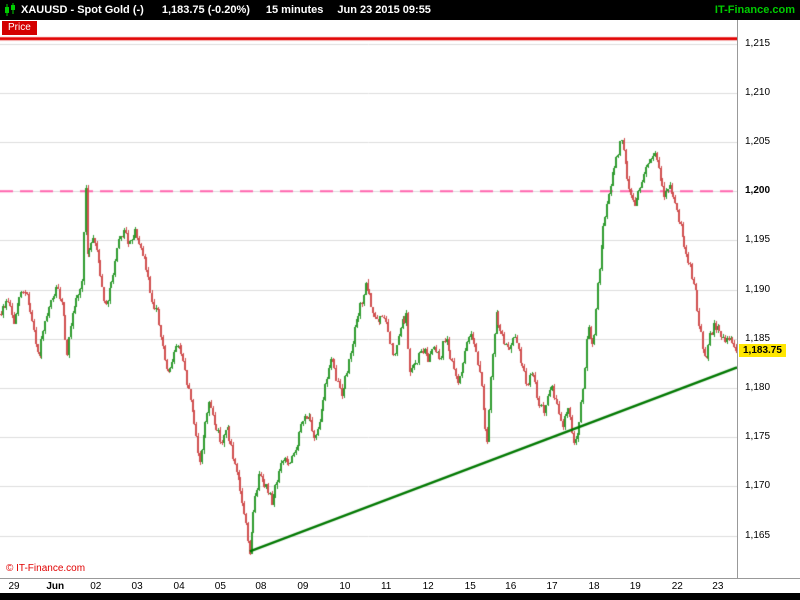 This screenshot has height=600, width=800. I want to click on datetime-label: Jun 23 2015 09:55, so click(384, 10).